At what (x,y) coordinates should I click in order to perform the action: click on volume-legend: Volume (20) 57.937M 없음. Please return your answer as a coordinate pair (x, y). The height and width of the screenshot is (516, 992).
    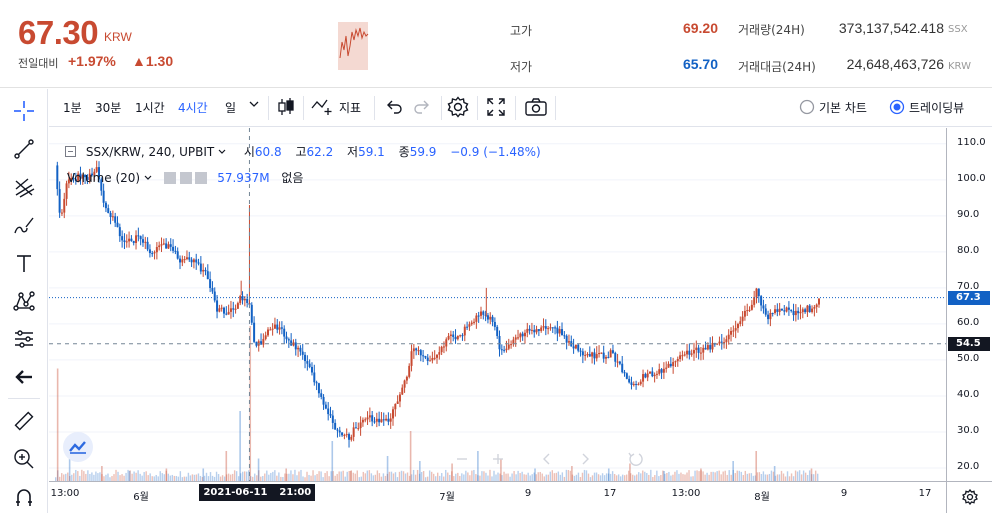
    Looking at the image, I should click on (185, 177).